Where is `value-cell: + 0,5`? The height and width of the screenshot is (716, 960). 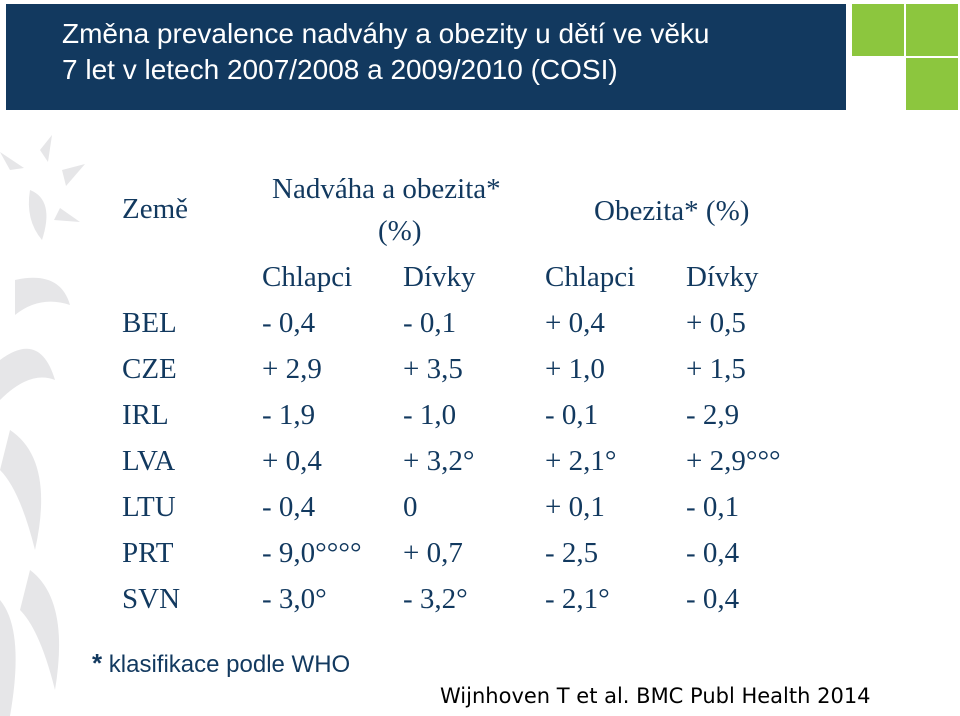
value-cell: + 0,5 is located at coordinates (716, 323).